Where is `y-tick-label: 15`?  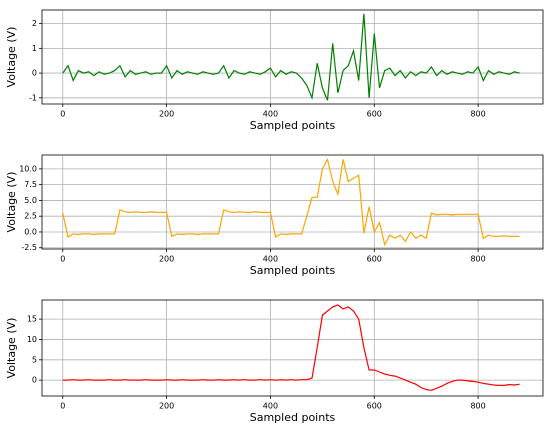 y-tick-label: 15 is located at coordinates (32, 319).